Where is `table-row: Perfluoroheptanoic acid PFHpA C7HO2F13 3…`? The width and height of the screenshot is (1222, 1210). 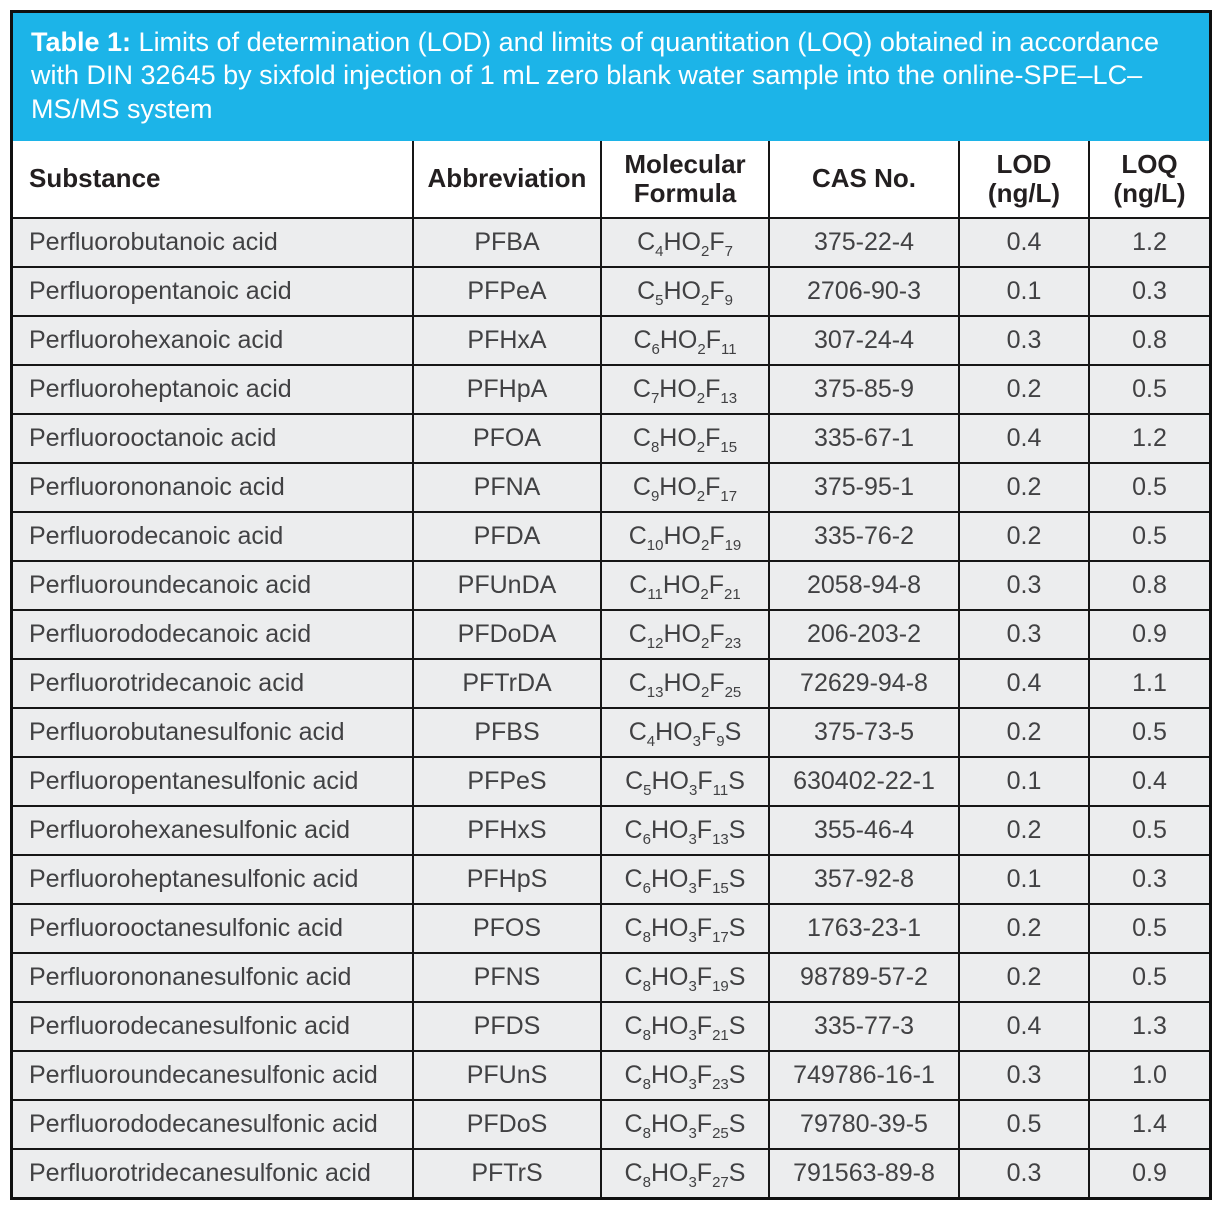 table-row: Perfluoroheptanoic acid PFHpA C7HO2F13 3… is located at coordinates (611, 390).